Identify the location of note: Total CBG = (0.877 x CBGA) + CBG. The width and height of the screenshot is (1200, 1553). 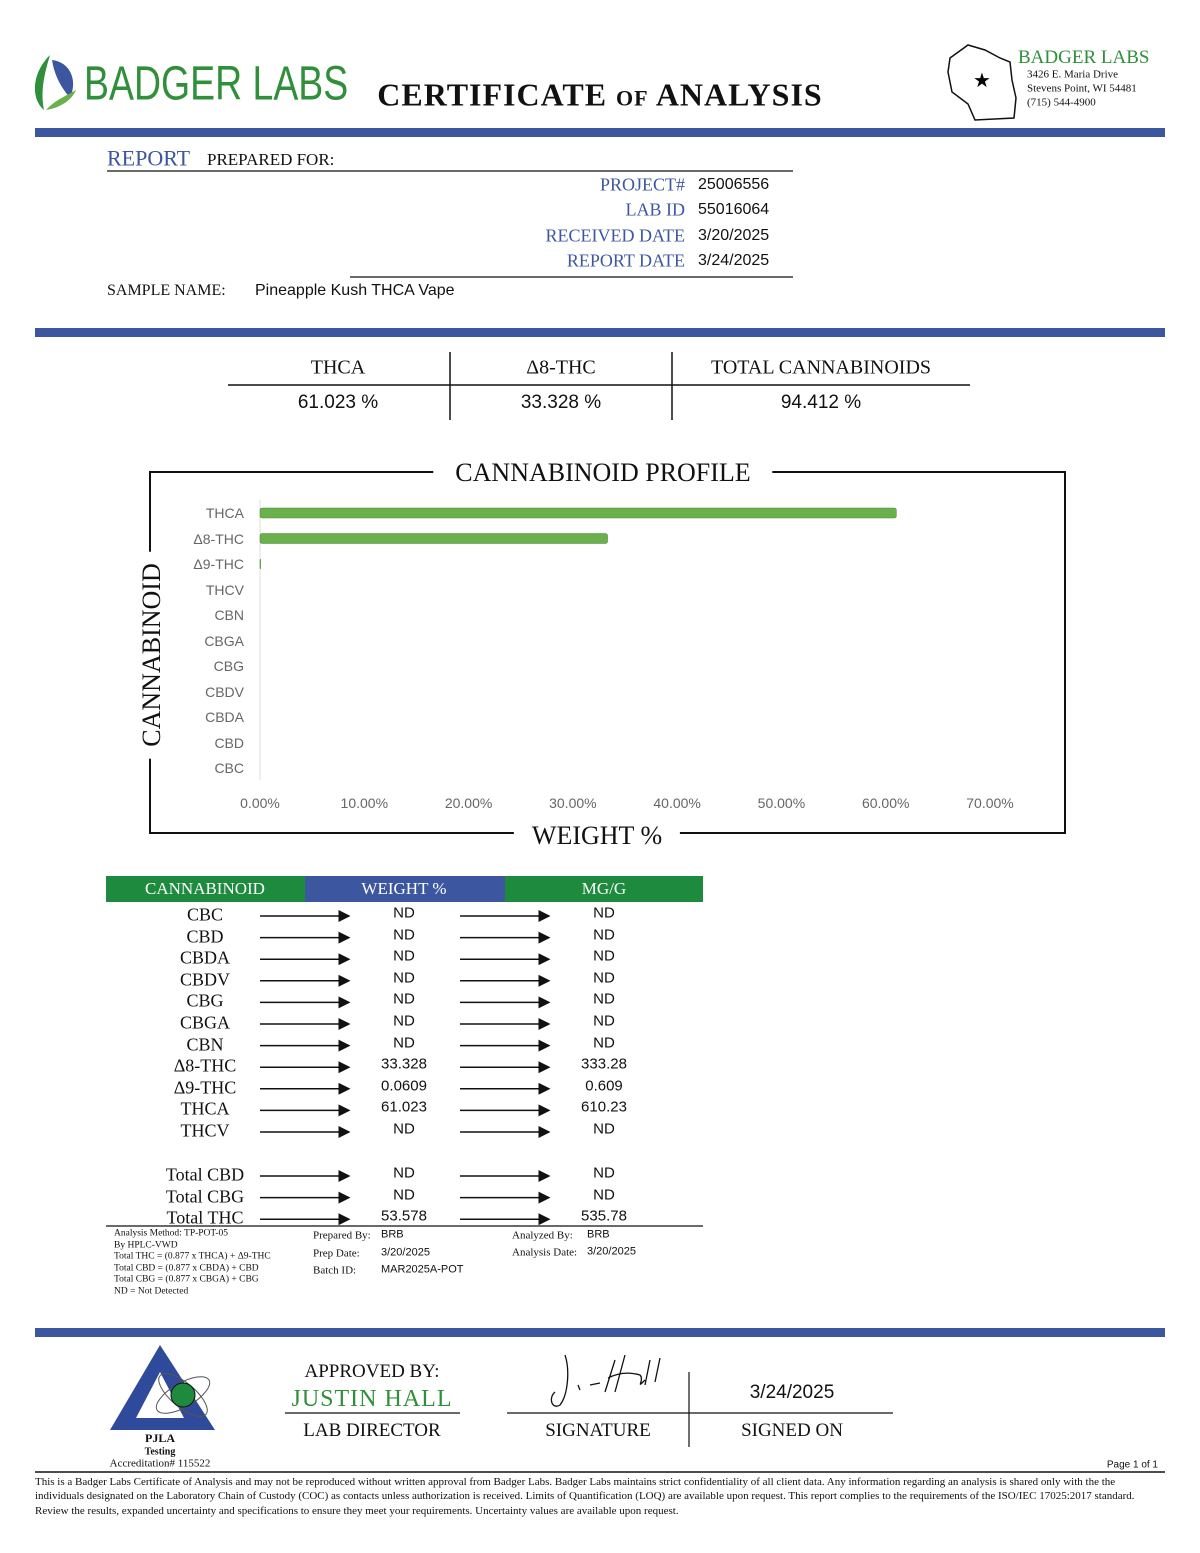
(186, 1279).